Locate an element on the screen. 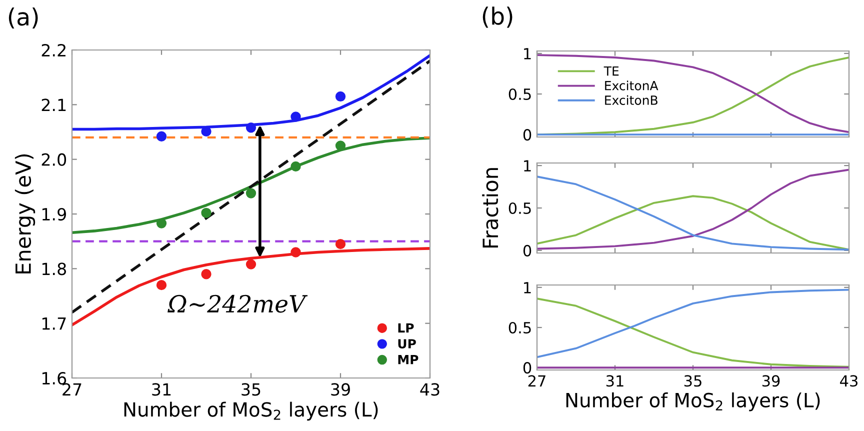 Image resolution: width=864 pixels, height=431 pixels. legend-label: UP is located at coordinates (407, 343).